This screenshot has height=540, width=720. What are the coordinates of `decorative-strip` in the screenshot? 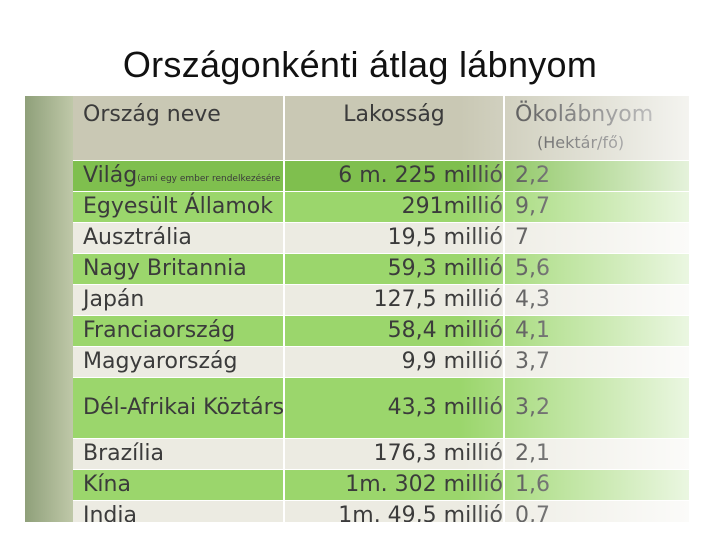 It's located at (49, 309).